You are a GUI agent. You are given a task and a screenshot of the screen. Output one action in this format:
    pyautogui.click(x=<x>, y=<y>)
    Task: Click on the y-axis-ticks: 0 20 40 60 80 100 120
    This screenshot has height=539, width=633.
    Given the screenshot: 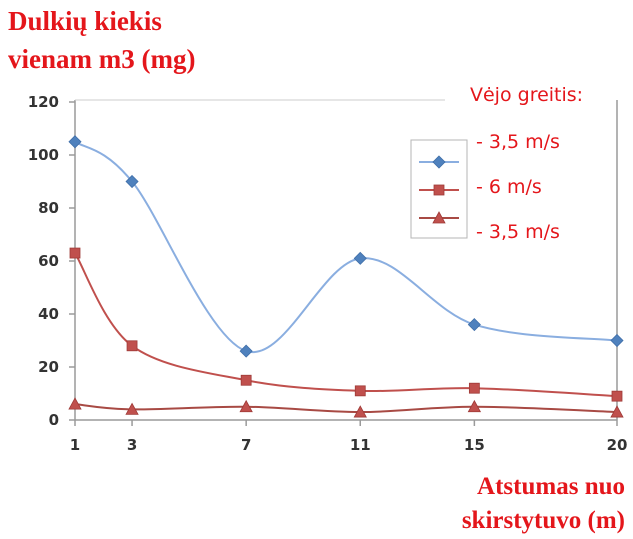 What is the action you would take?
    pyautogui.click(x=51, y=261)
    